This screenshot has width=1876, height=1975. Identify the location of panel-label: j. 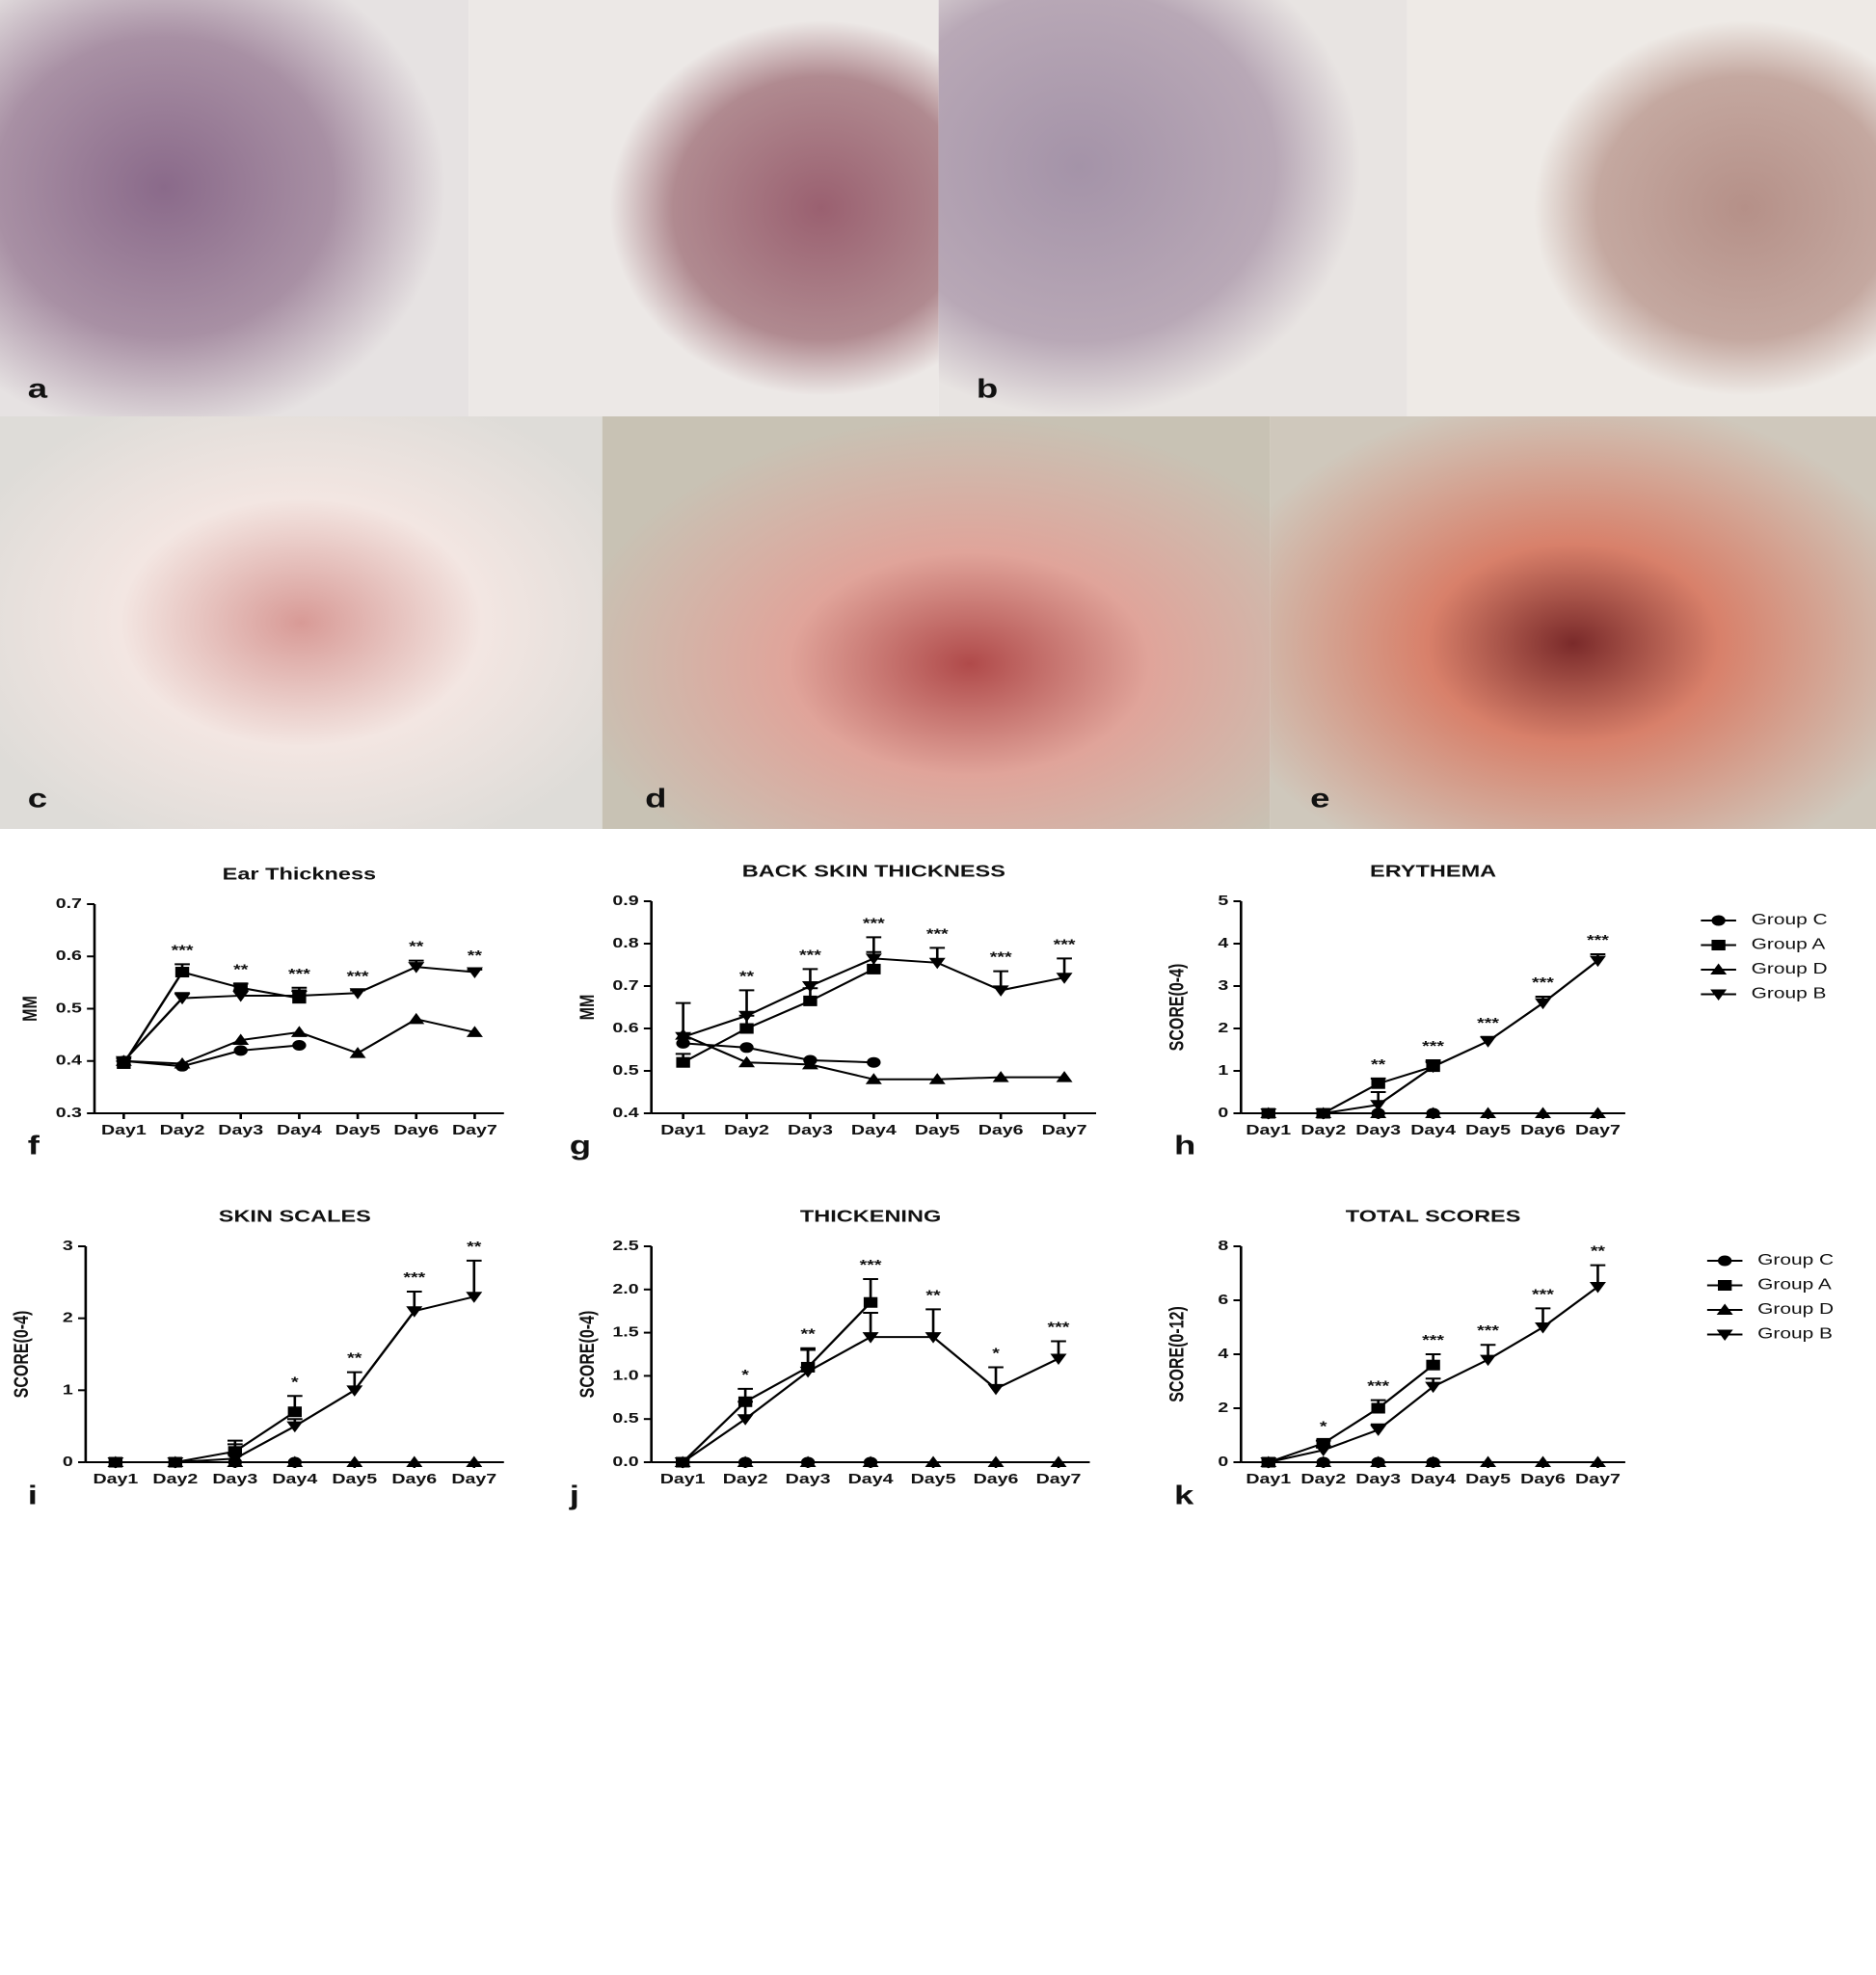
(574, 1494).